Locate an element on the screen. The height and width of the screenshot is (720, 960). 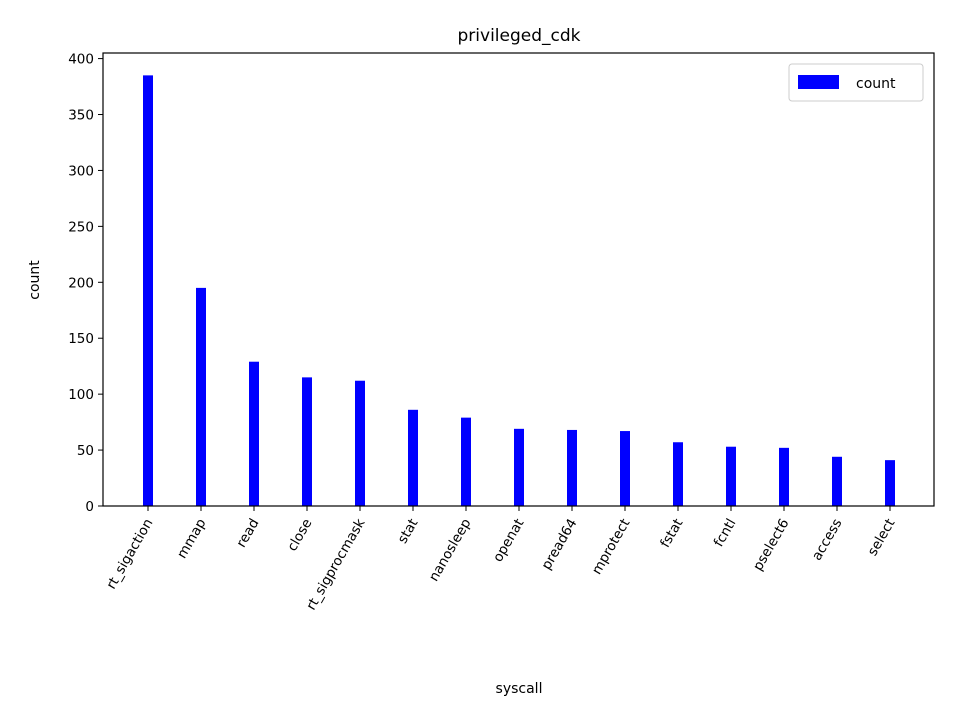
x-tick-label: read is located at coordinates (247, 533).